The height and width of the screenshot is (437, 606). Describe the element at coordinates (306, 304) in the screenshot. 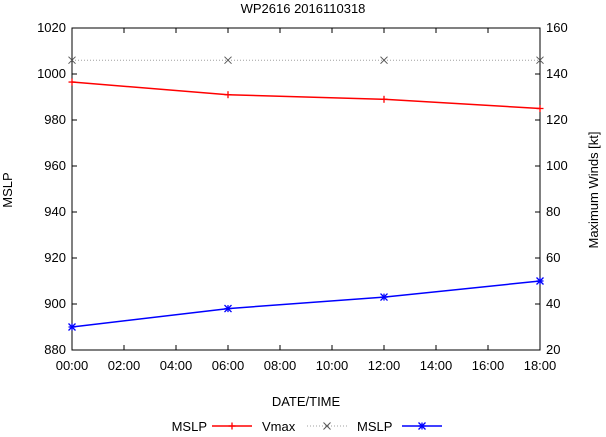

I see `series-line-mslp` at that location.